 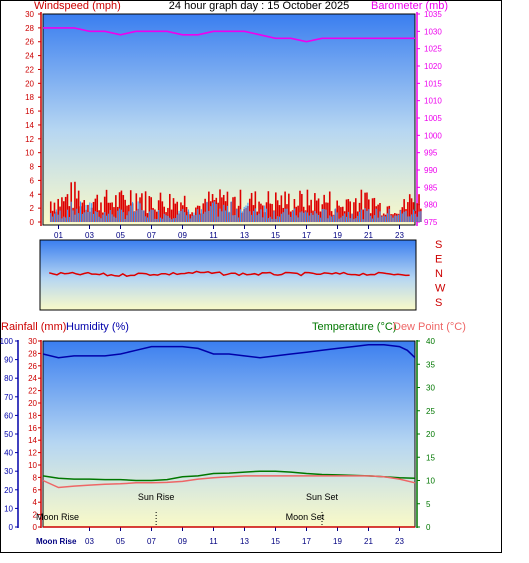 I want to click on barometer-tick-label: 975, so click(x=431, y=222).